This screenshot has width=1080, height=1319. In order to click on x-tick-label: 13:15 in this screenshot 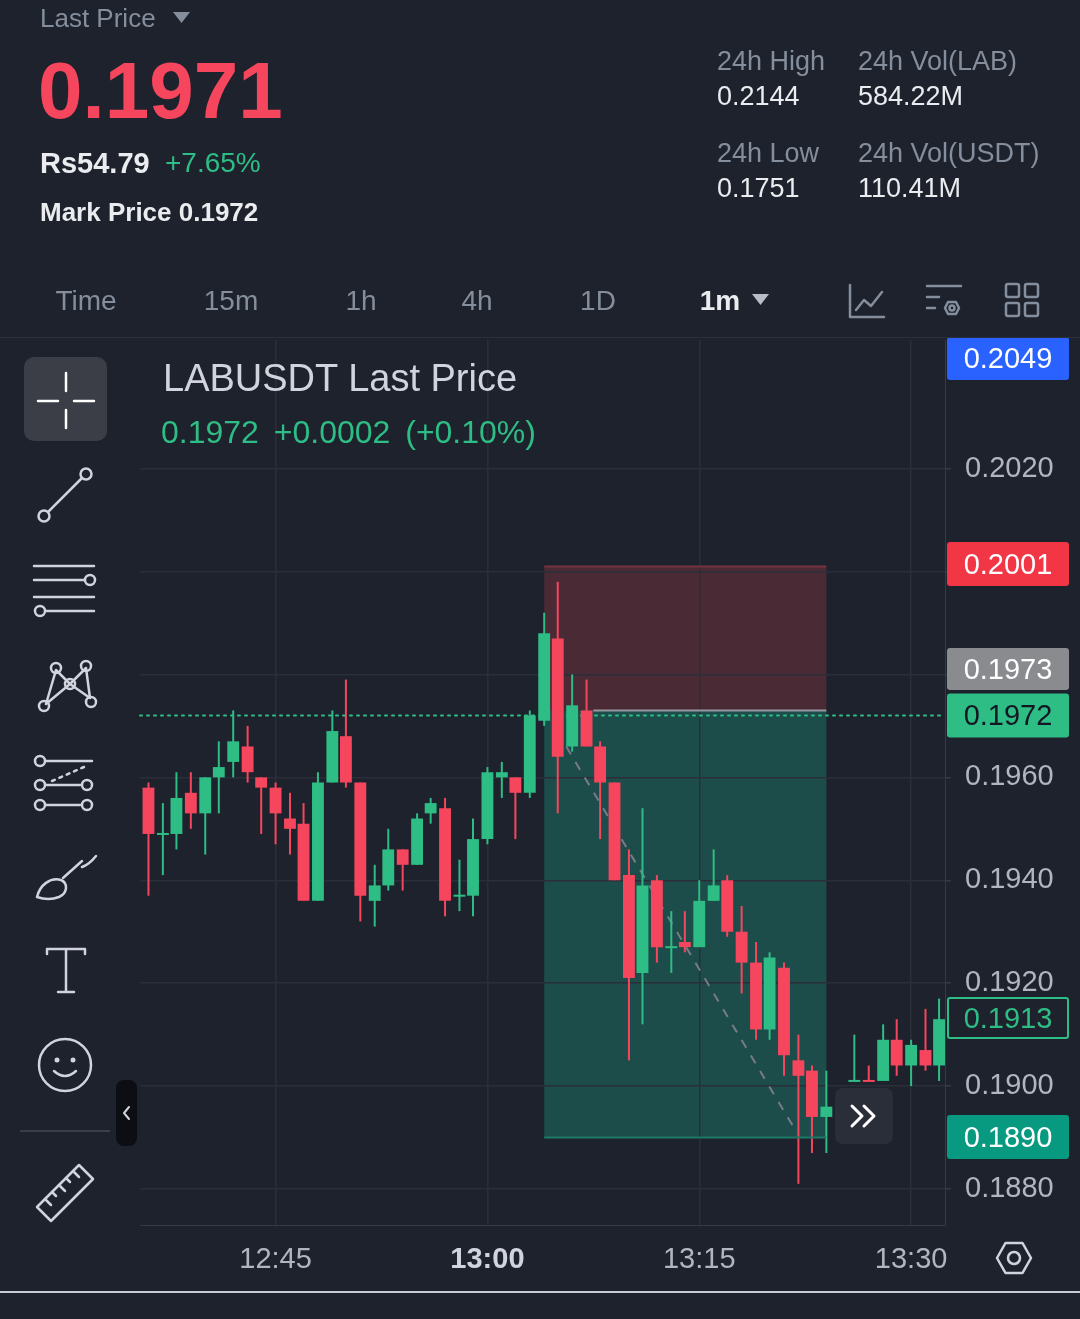, I will do `click(699, 1258)`.